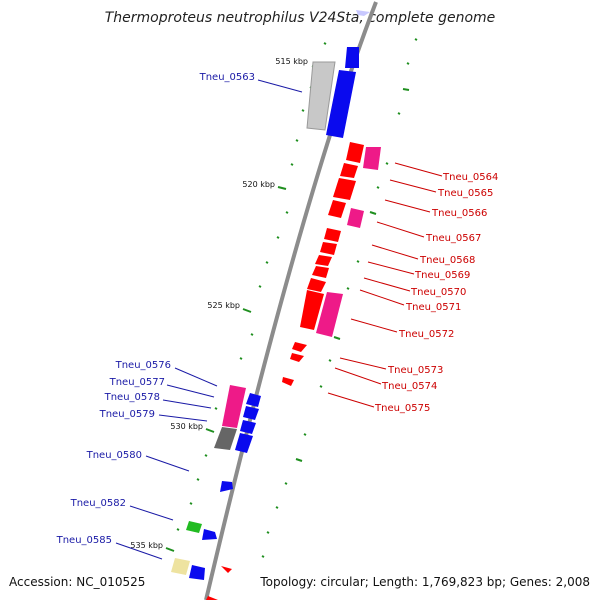 The height and width of the screenshot is (600, 600). Describe the element at coordinates (465, 193) in the screenshot. I see `gene-label-tneu-0565: Tneu_0565` at that location.